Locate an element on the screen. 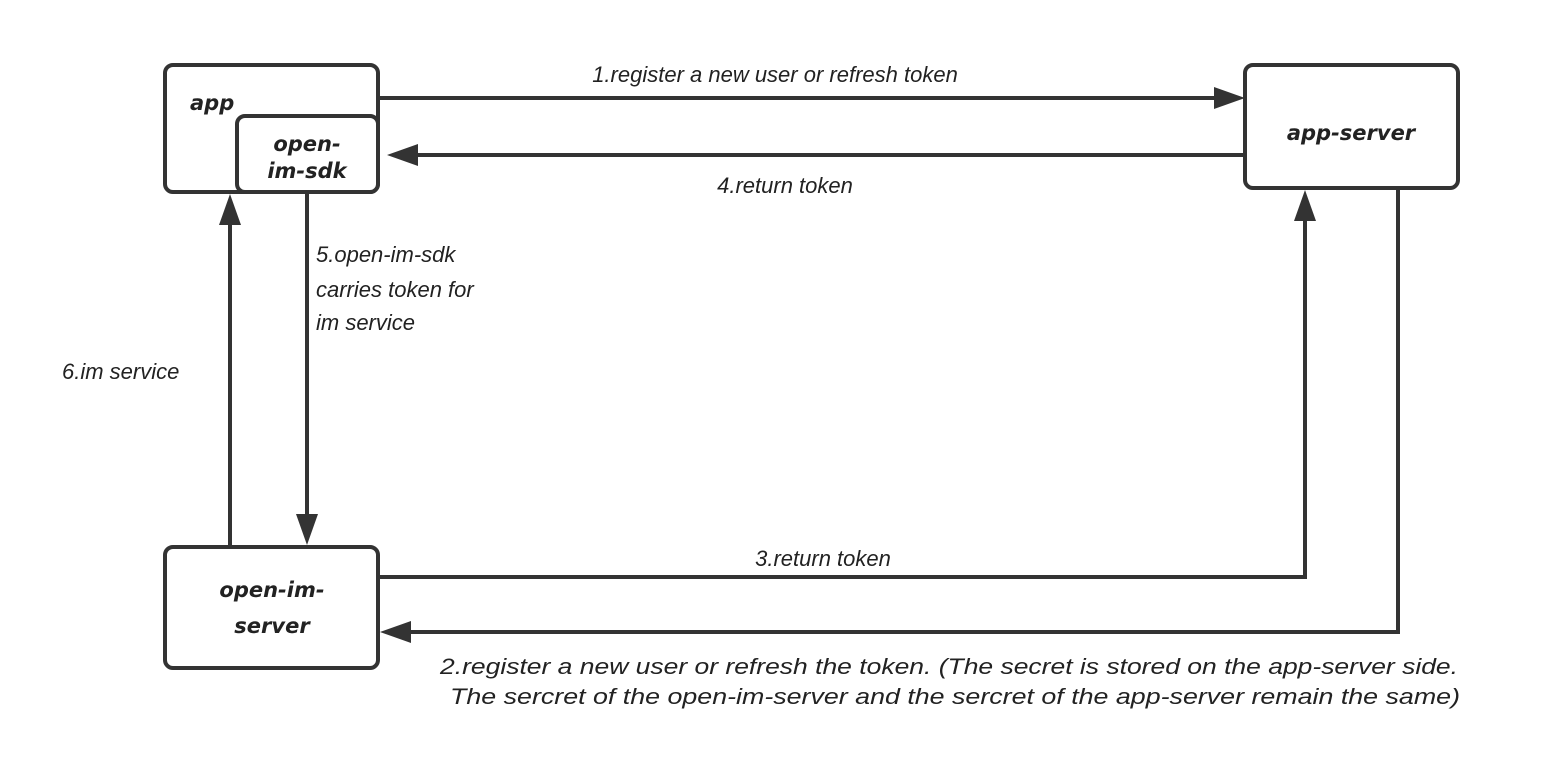 This screenshot has width=1568, height=769. open-im-sdk-node: open- im-sdk is located at coordinates (307, 154).